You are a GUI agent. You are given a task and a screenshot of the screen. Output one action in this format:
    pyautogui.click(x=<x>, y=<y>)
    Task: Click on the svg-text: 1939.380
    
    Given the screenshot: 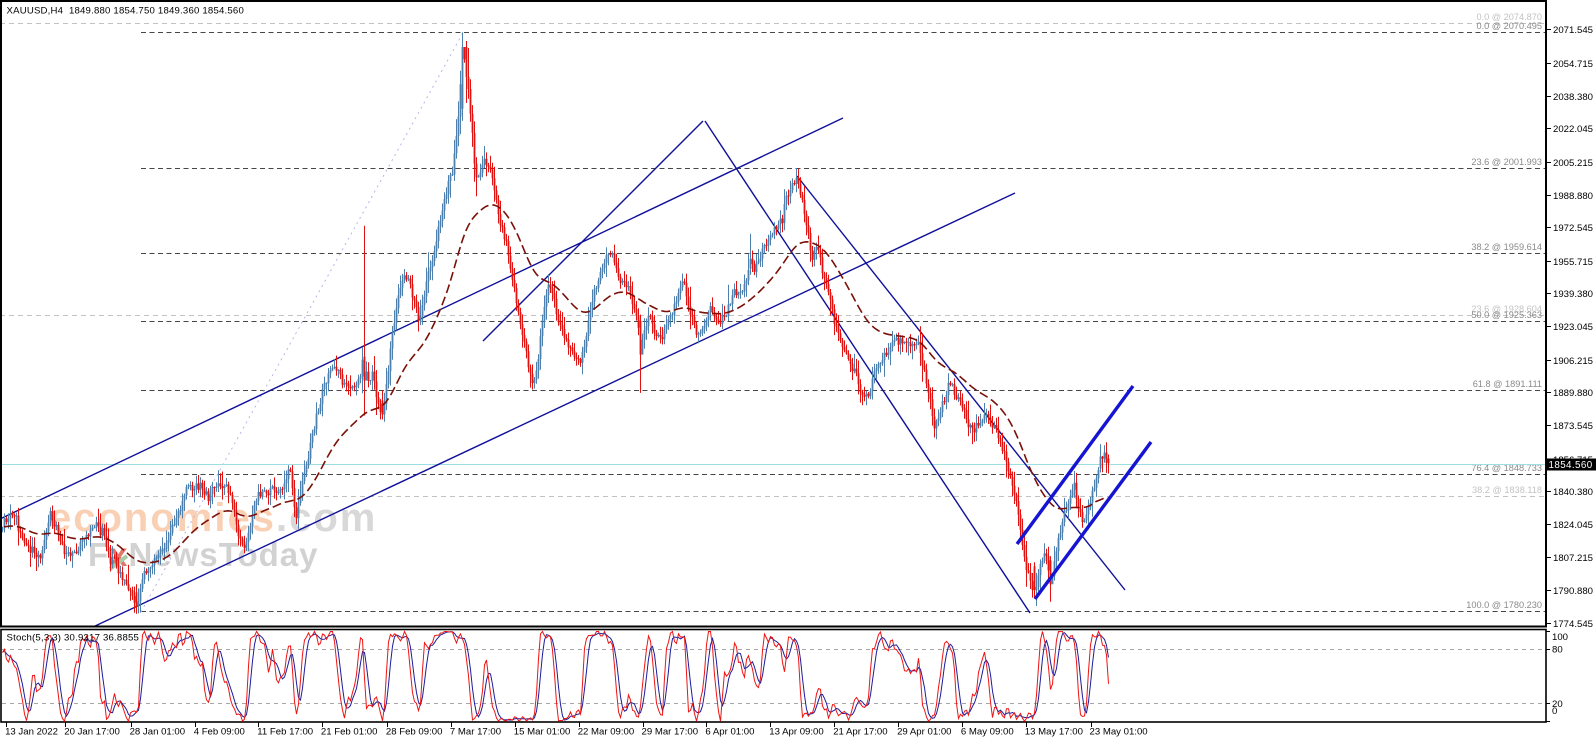 What is the action you would take?
    pyautogui.click(x=1573, y=294)
    